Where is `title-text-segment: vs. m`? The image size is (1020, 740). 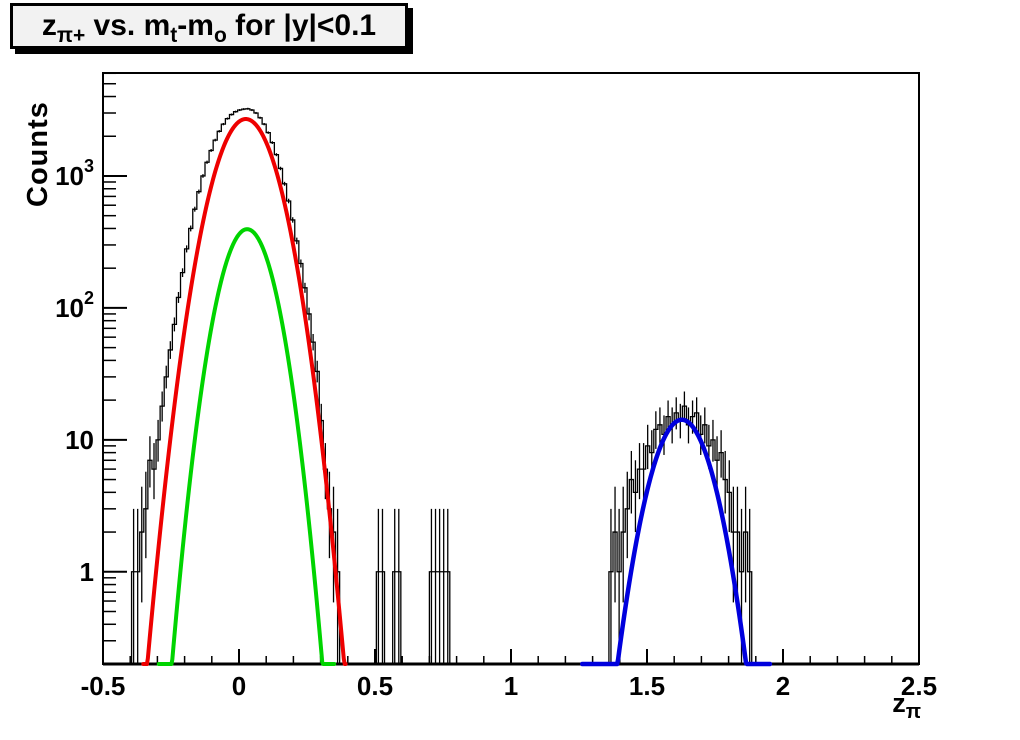 title-text-segment: vs. m is located at coordinates (128, 25).